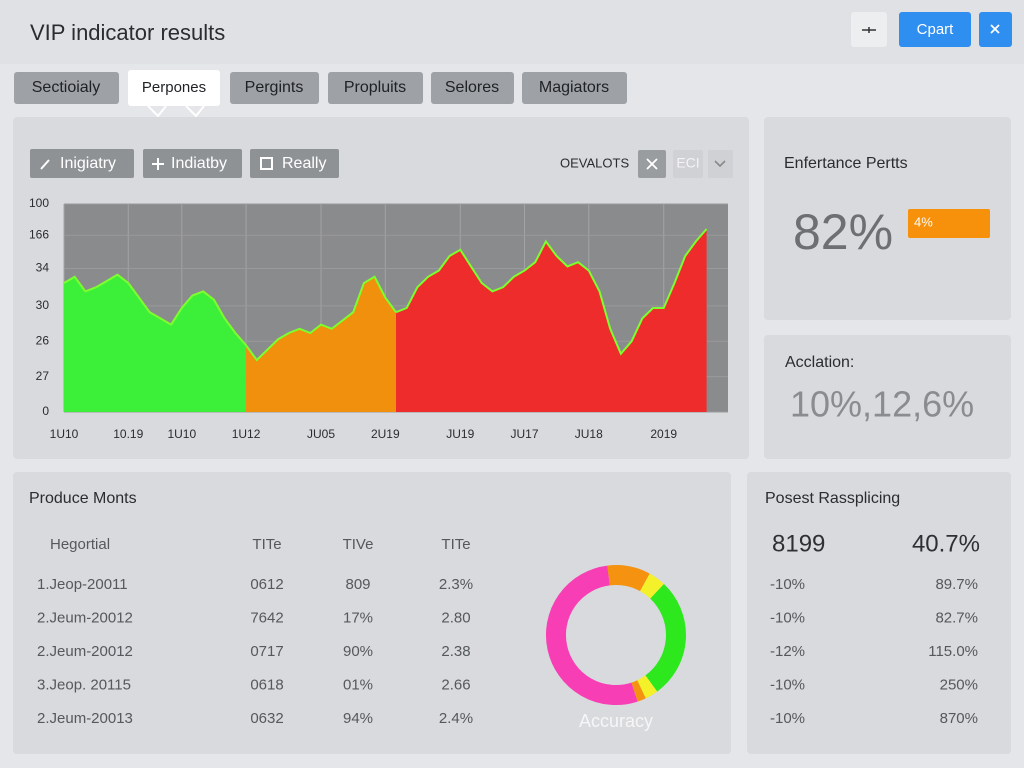 The width and height of the screenshot is (1024, 768). Describe the element at coordinates (45, 411) in the screenshot. I see `y-tick-label: 0` at that location.